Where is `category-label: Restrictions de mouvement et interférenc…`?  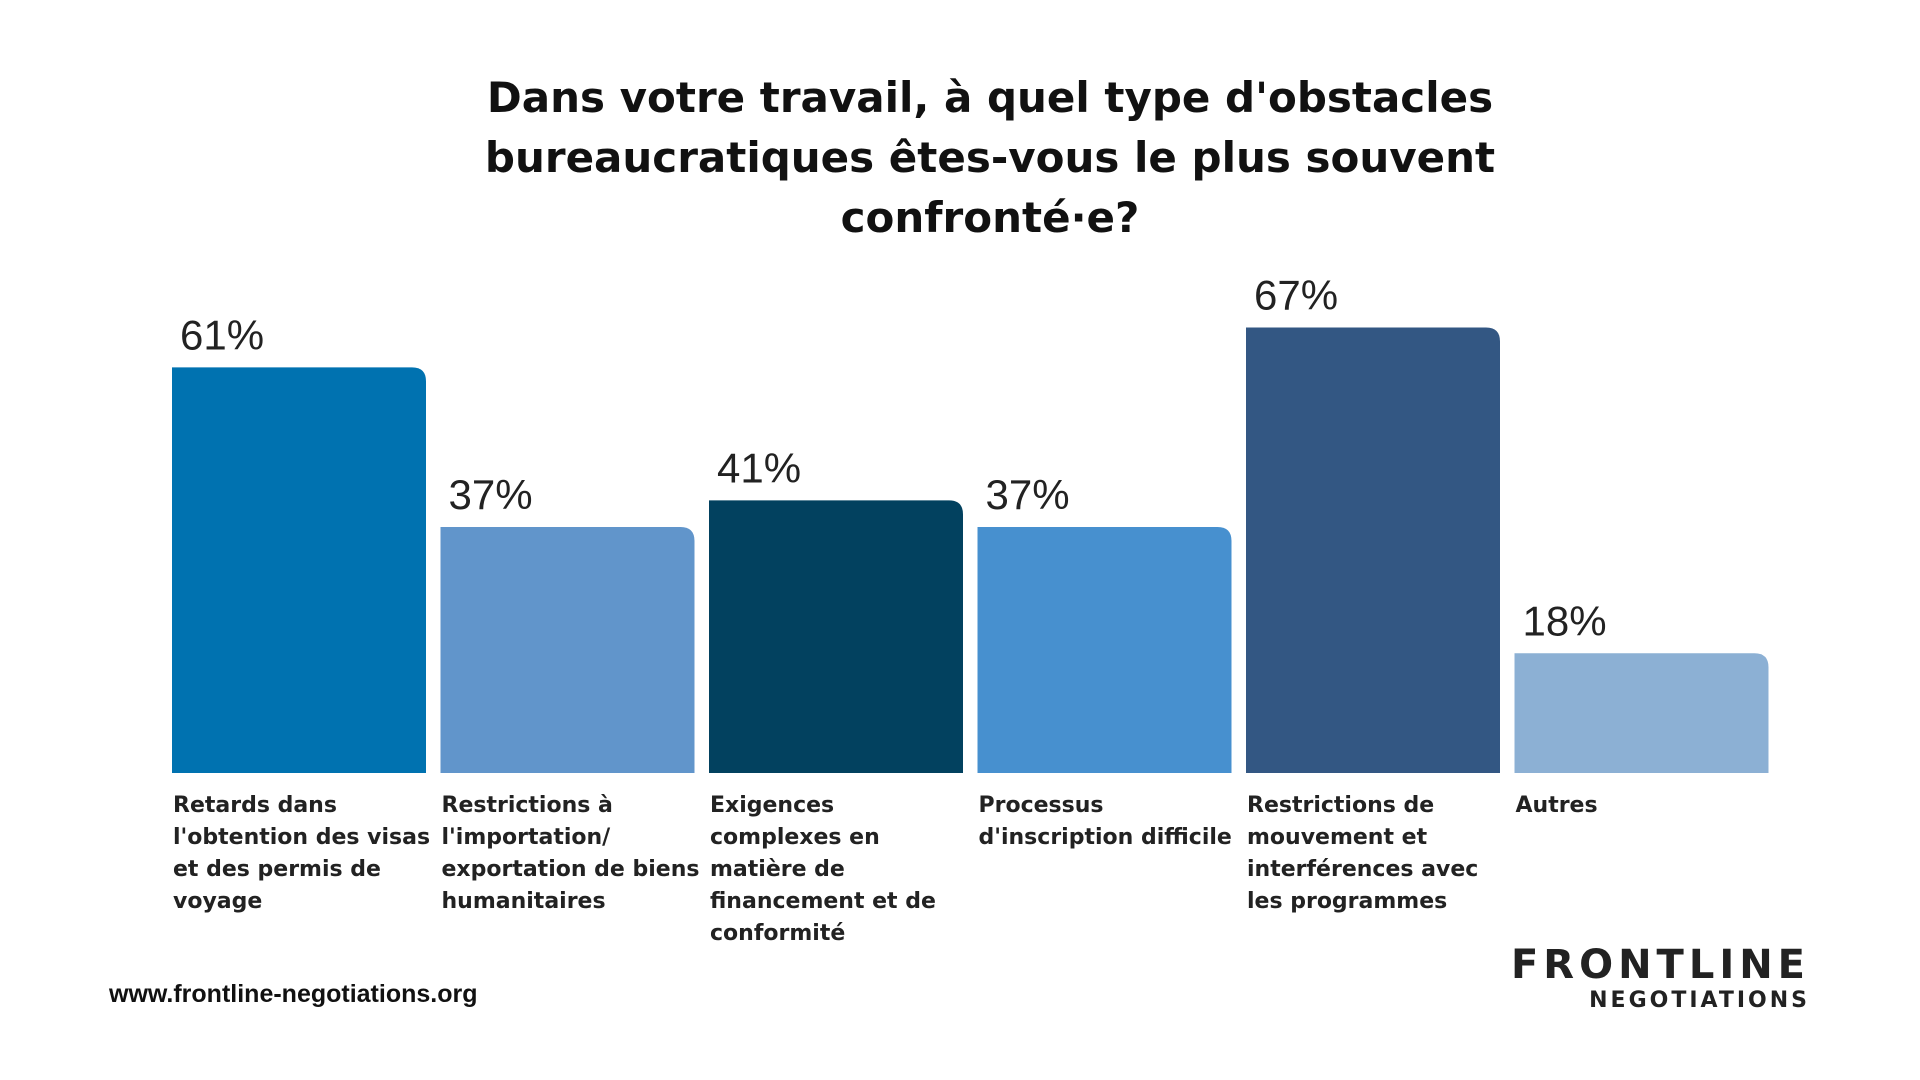 category-label: Restrictions de mouvement et interférenc… is located at coordinates (1363, 853).